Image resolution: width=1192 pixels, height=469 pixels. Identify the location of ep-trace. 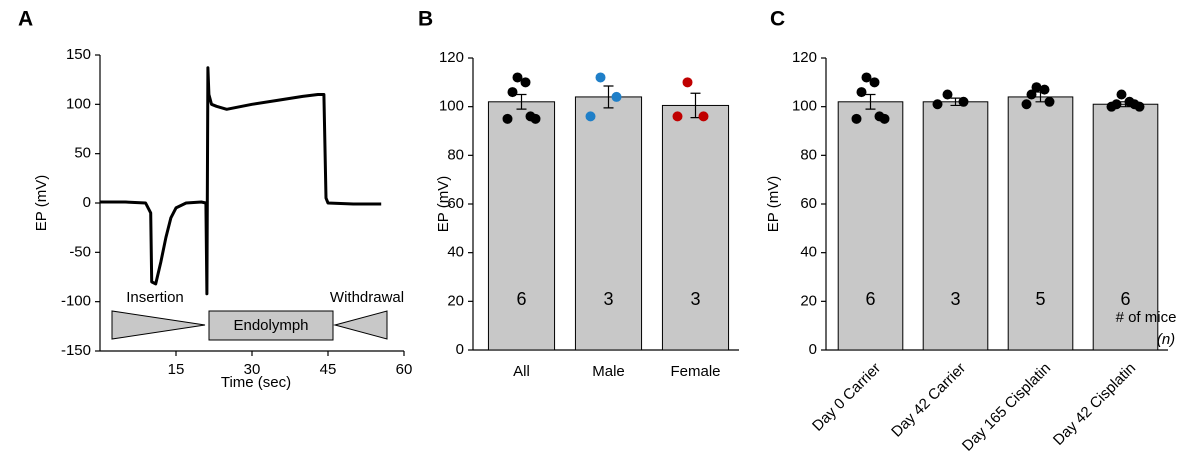
(241, 181).